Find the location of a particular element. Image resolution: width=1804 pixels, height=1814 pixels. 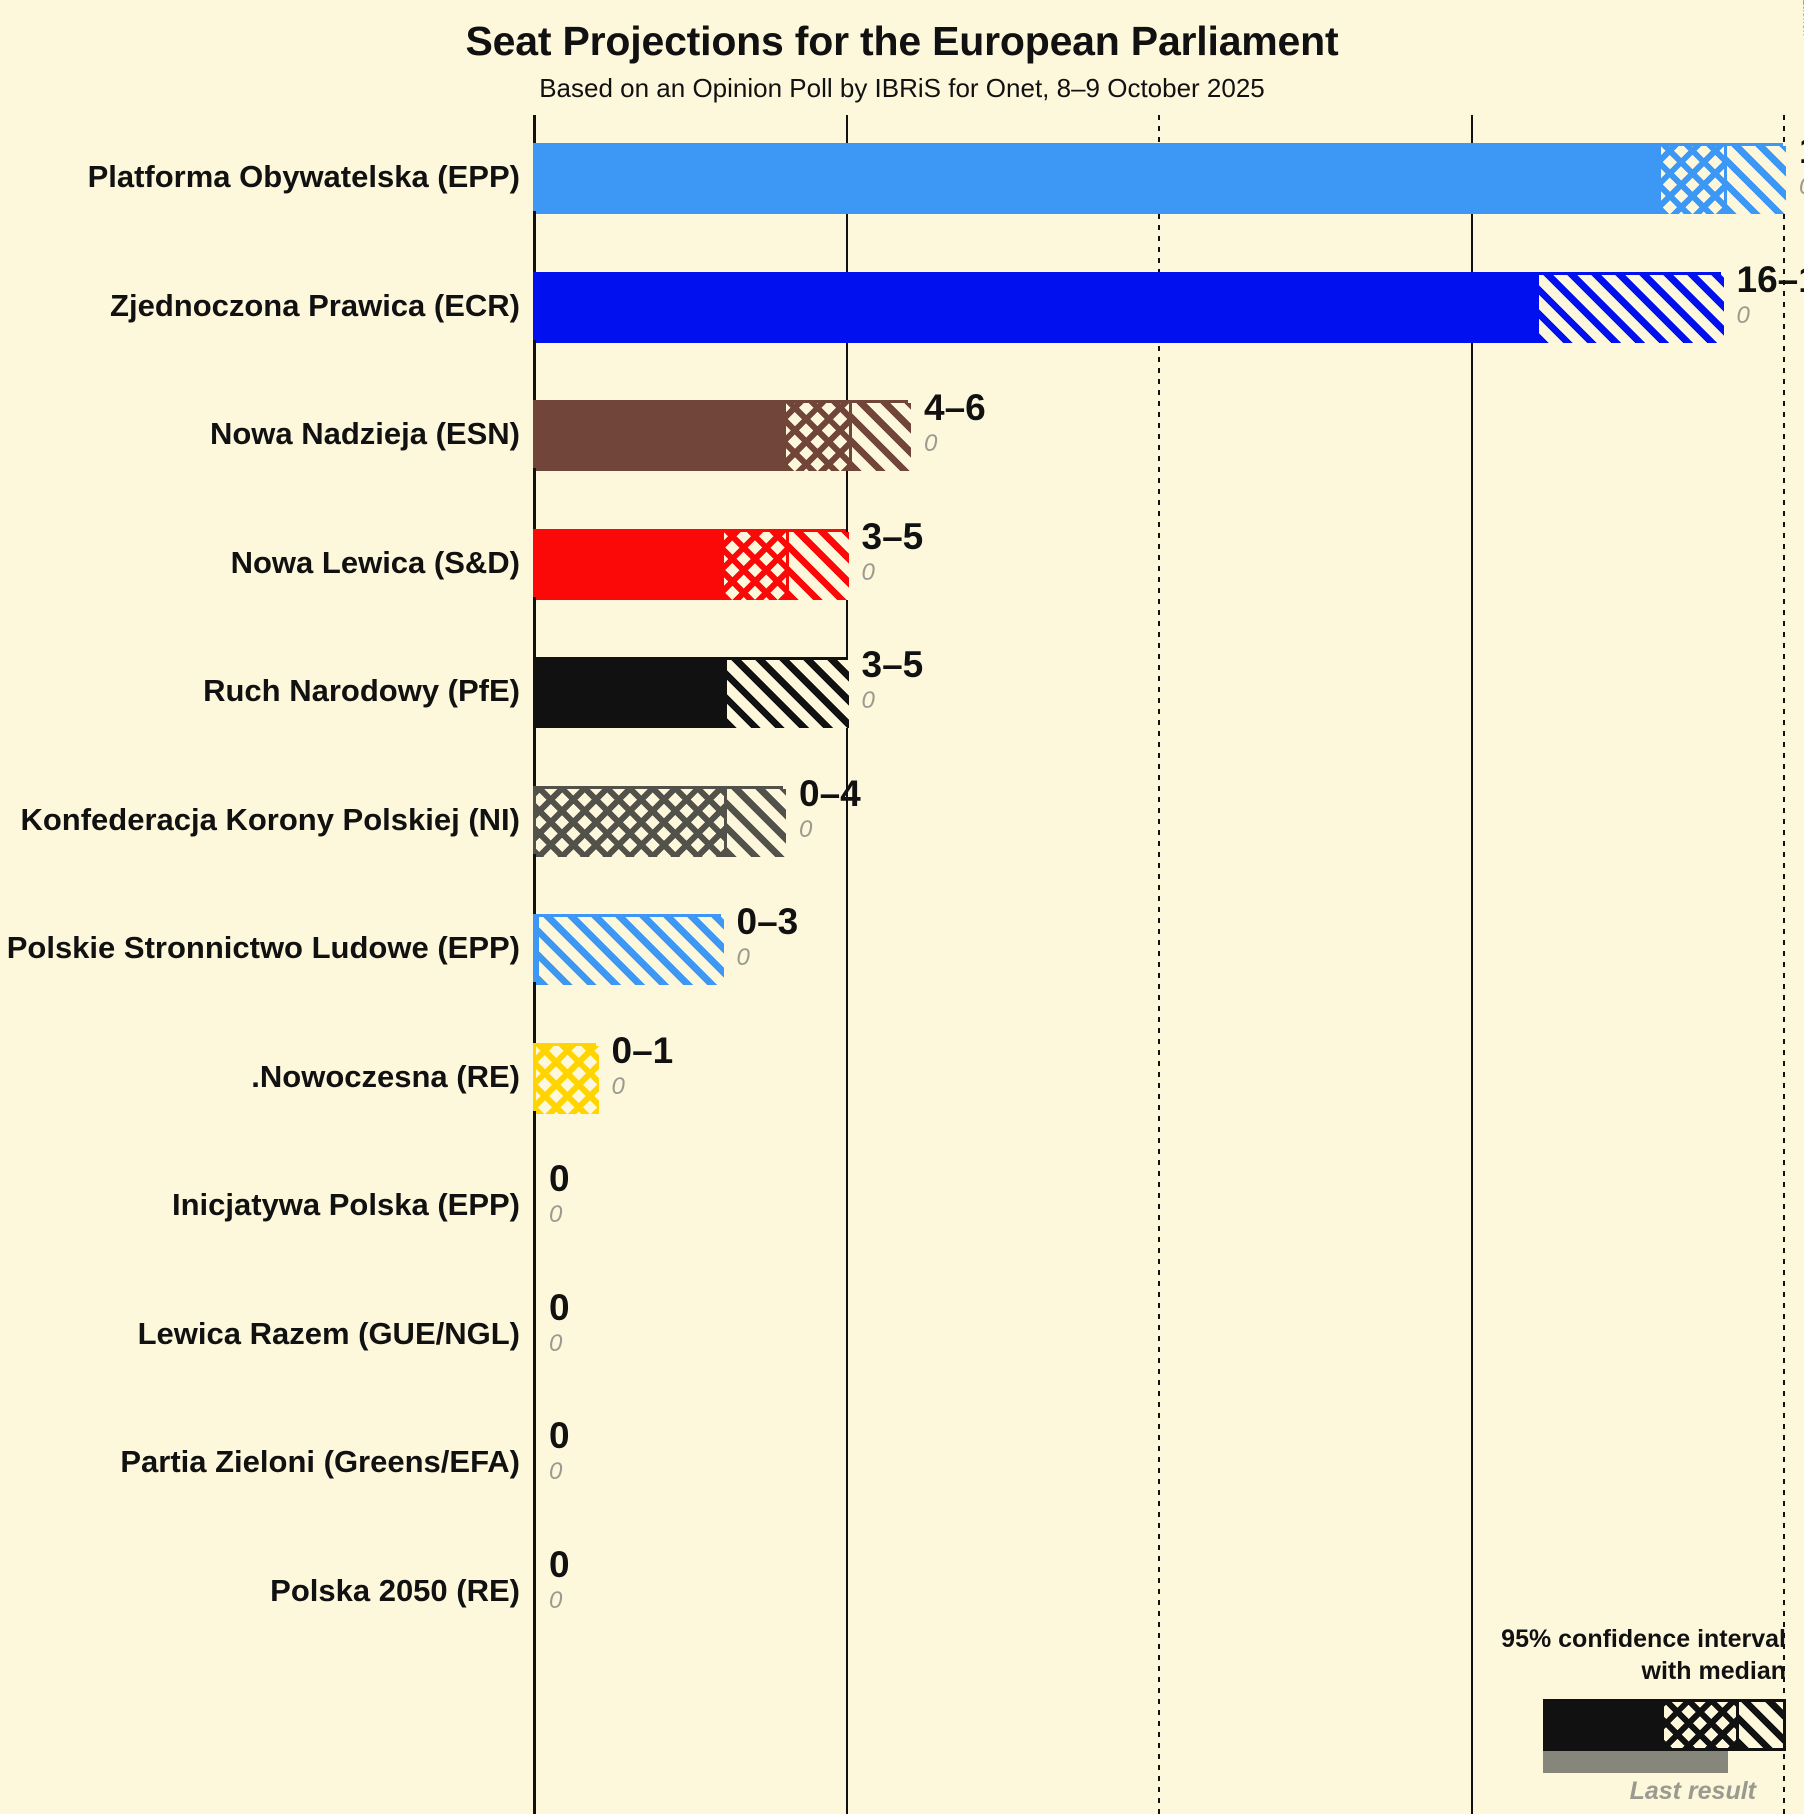

bar-row-label: Lewica Razem (GUE/NGL) is located at coordinates (328, 1333).